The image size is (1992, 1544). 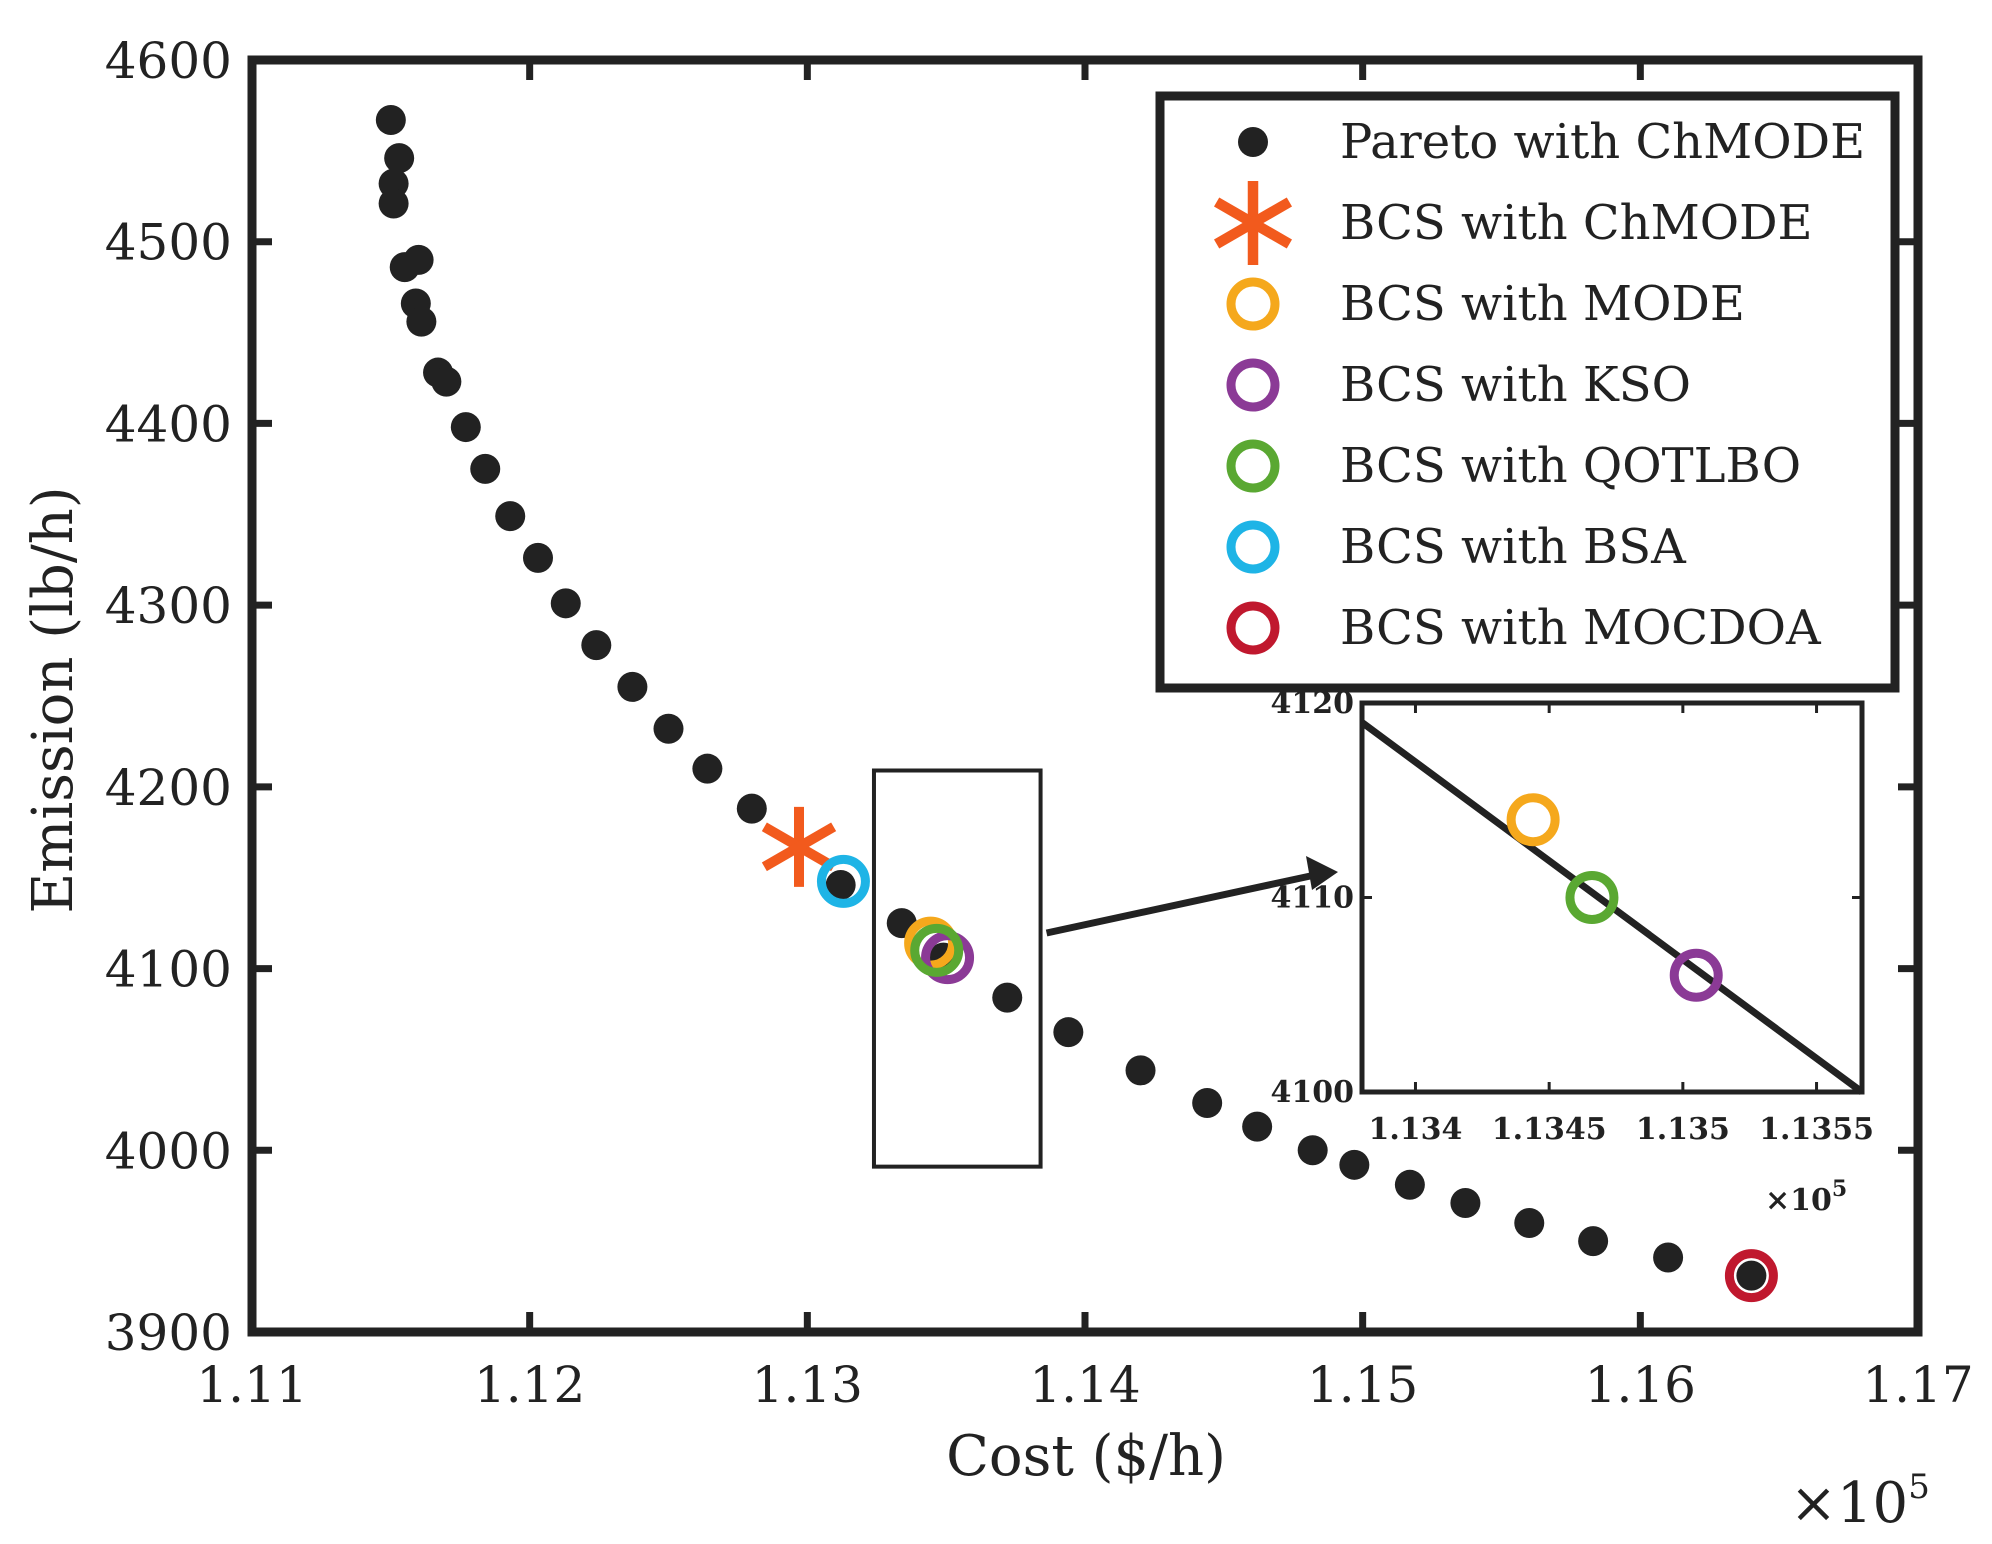 I want to click on legend-entry: BCS with BSA, so click(x=1456, y=547).